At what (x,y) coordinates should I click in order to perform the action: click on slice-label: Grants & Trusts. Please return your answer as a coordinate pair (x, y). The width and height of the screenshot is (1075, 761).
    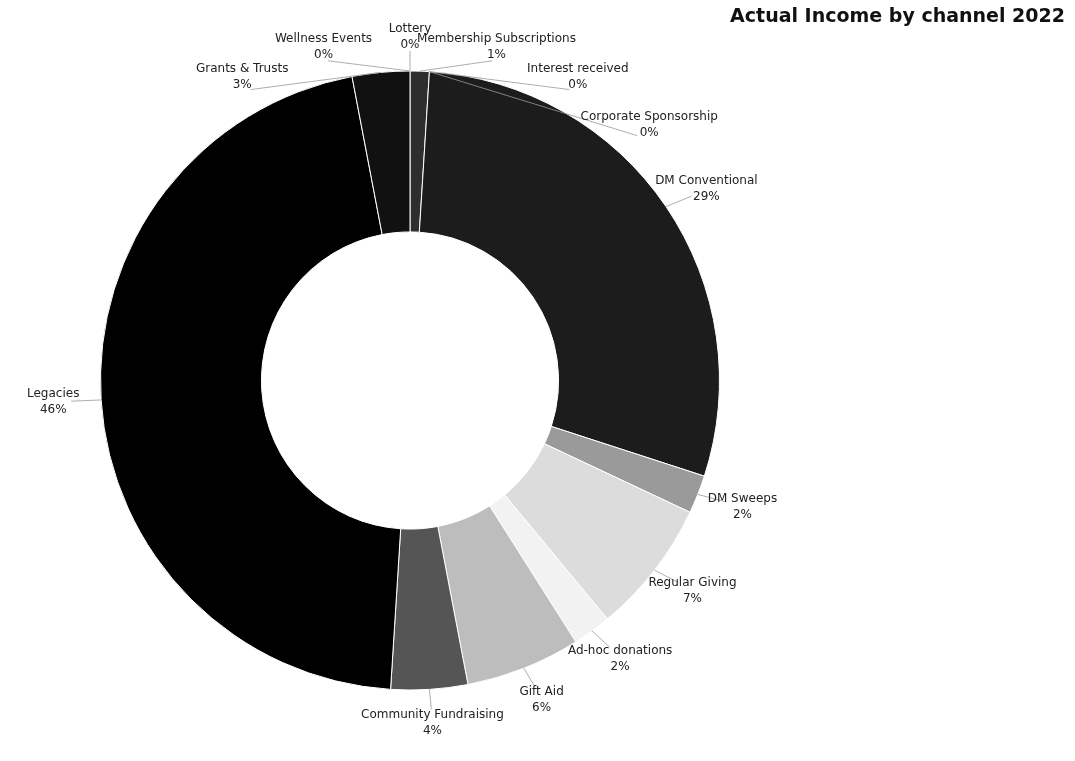
    Looking at the image, I should click on (242, 68).